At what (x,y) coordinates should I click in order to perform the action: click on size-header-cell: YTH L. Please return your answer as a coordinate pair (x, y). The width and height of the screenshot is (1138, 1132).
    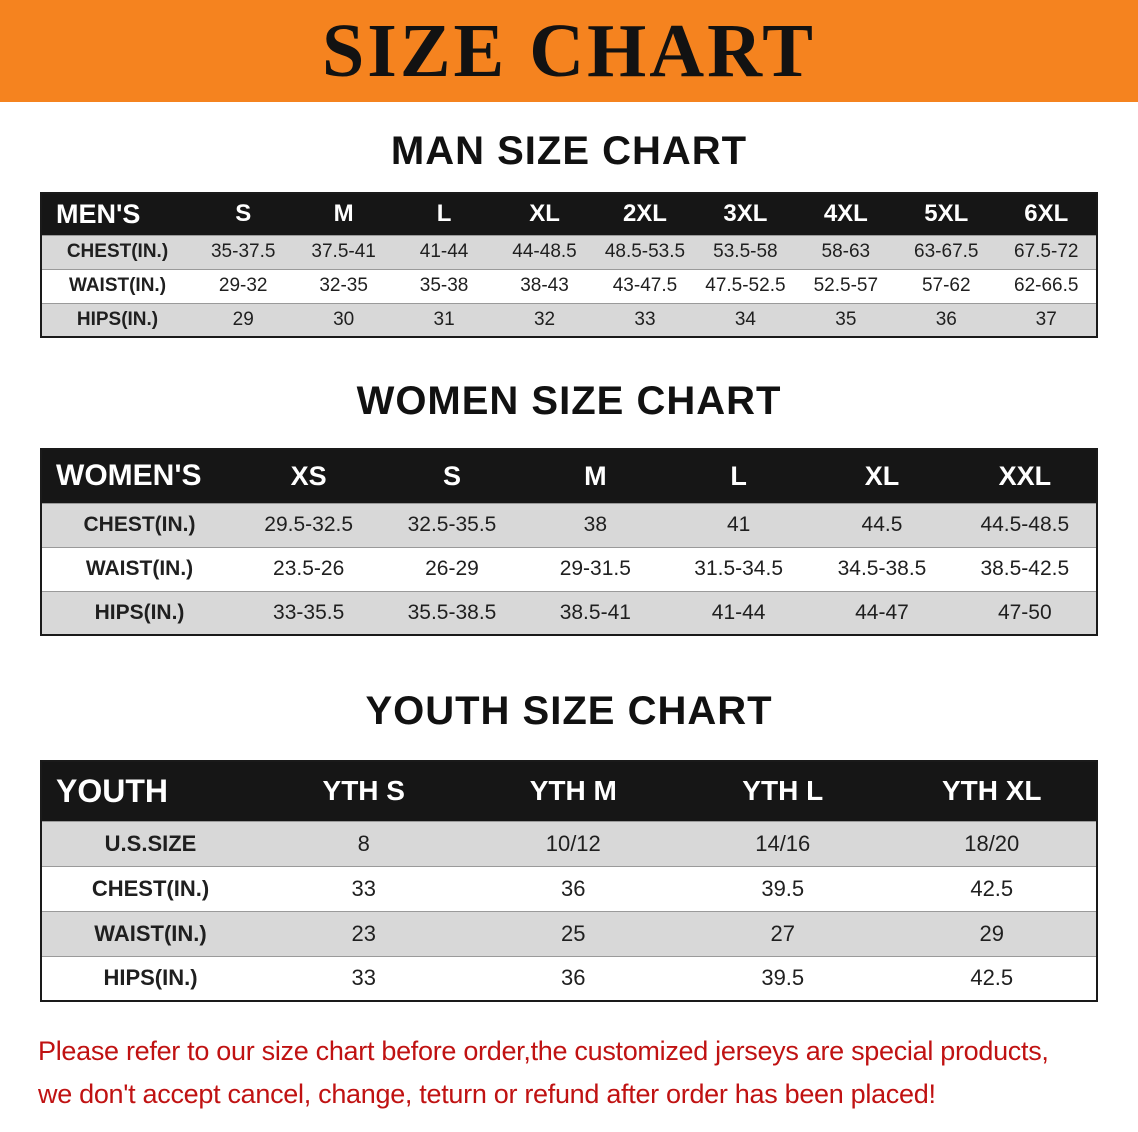
    Looking at the image, I should click on (783, 791).